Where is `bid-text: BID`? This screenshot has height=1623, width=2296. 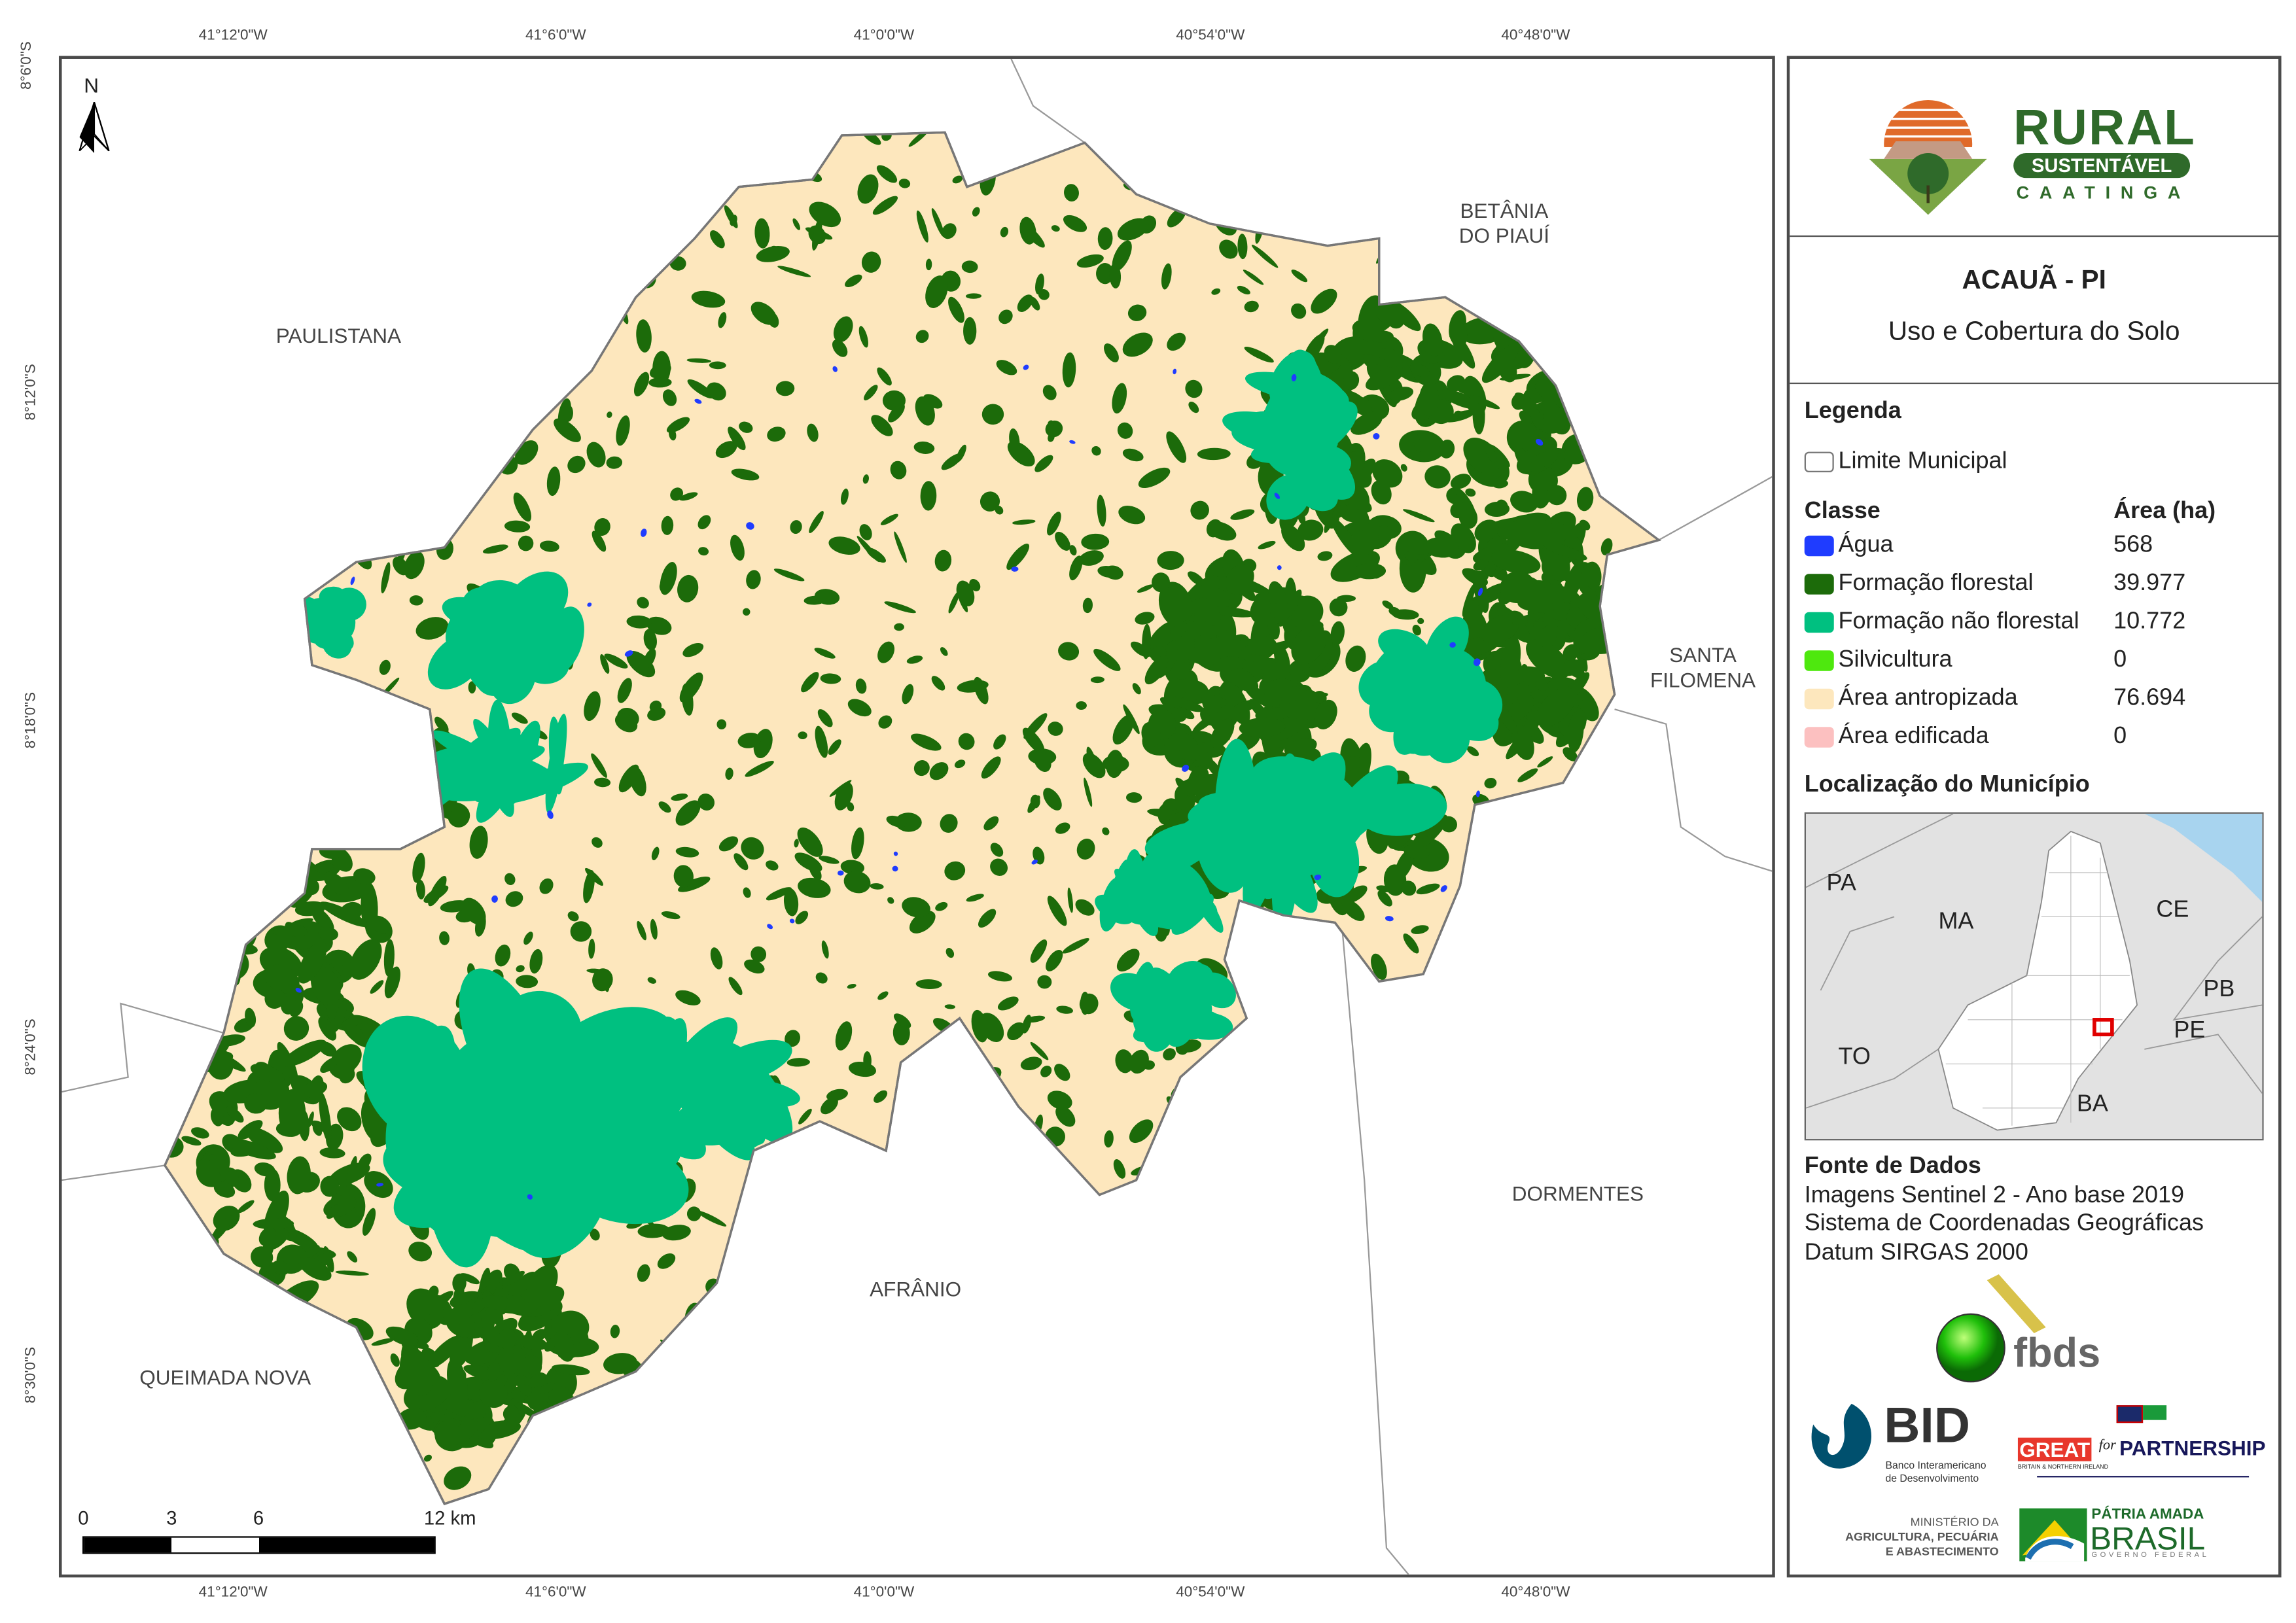
bid-text: BID is located at coordinates (1927, 1425).